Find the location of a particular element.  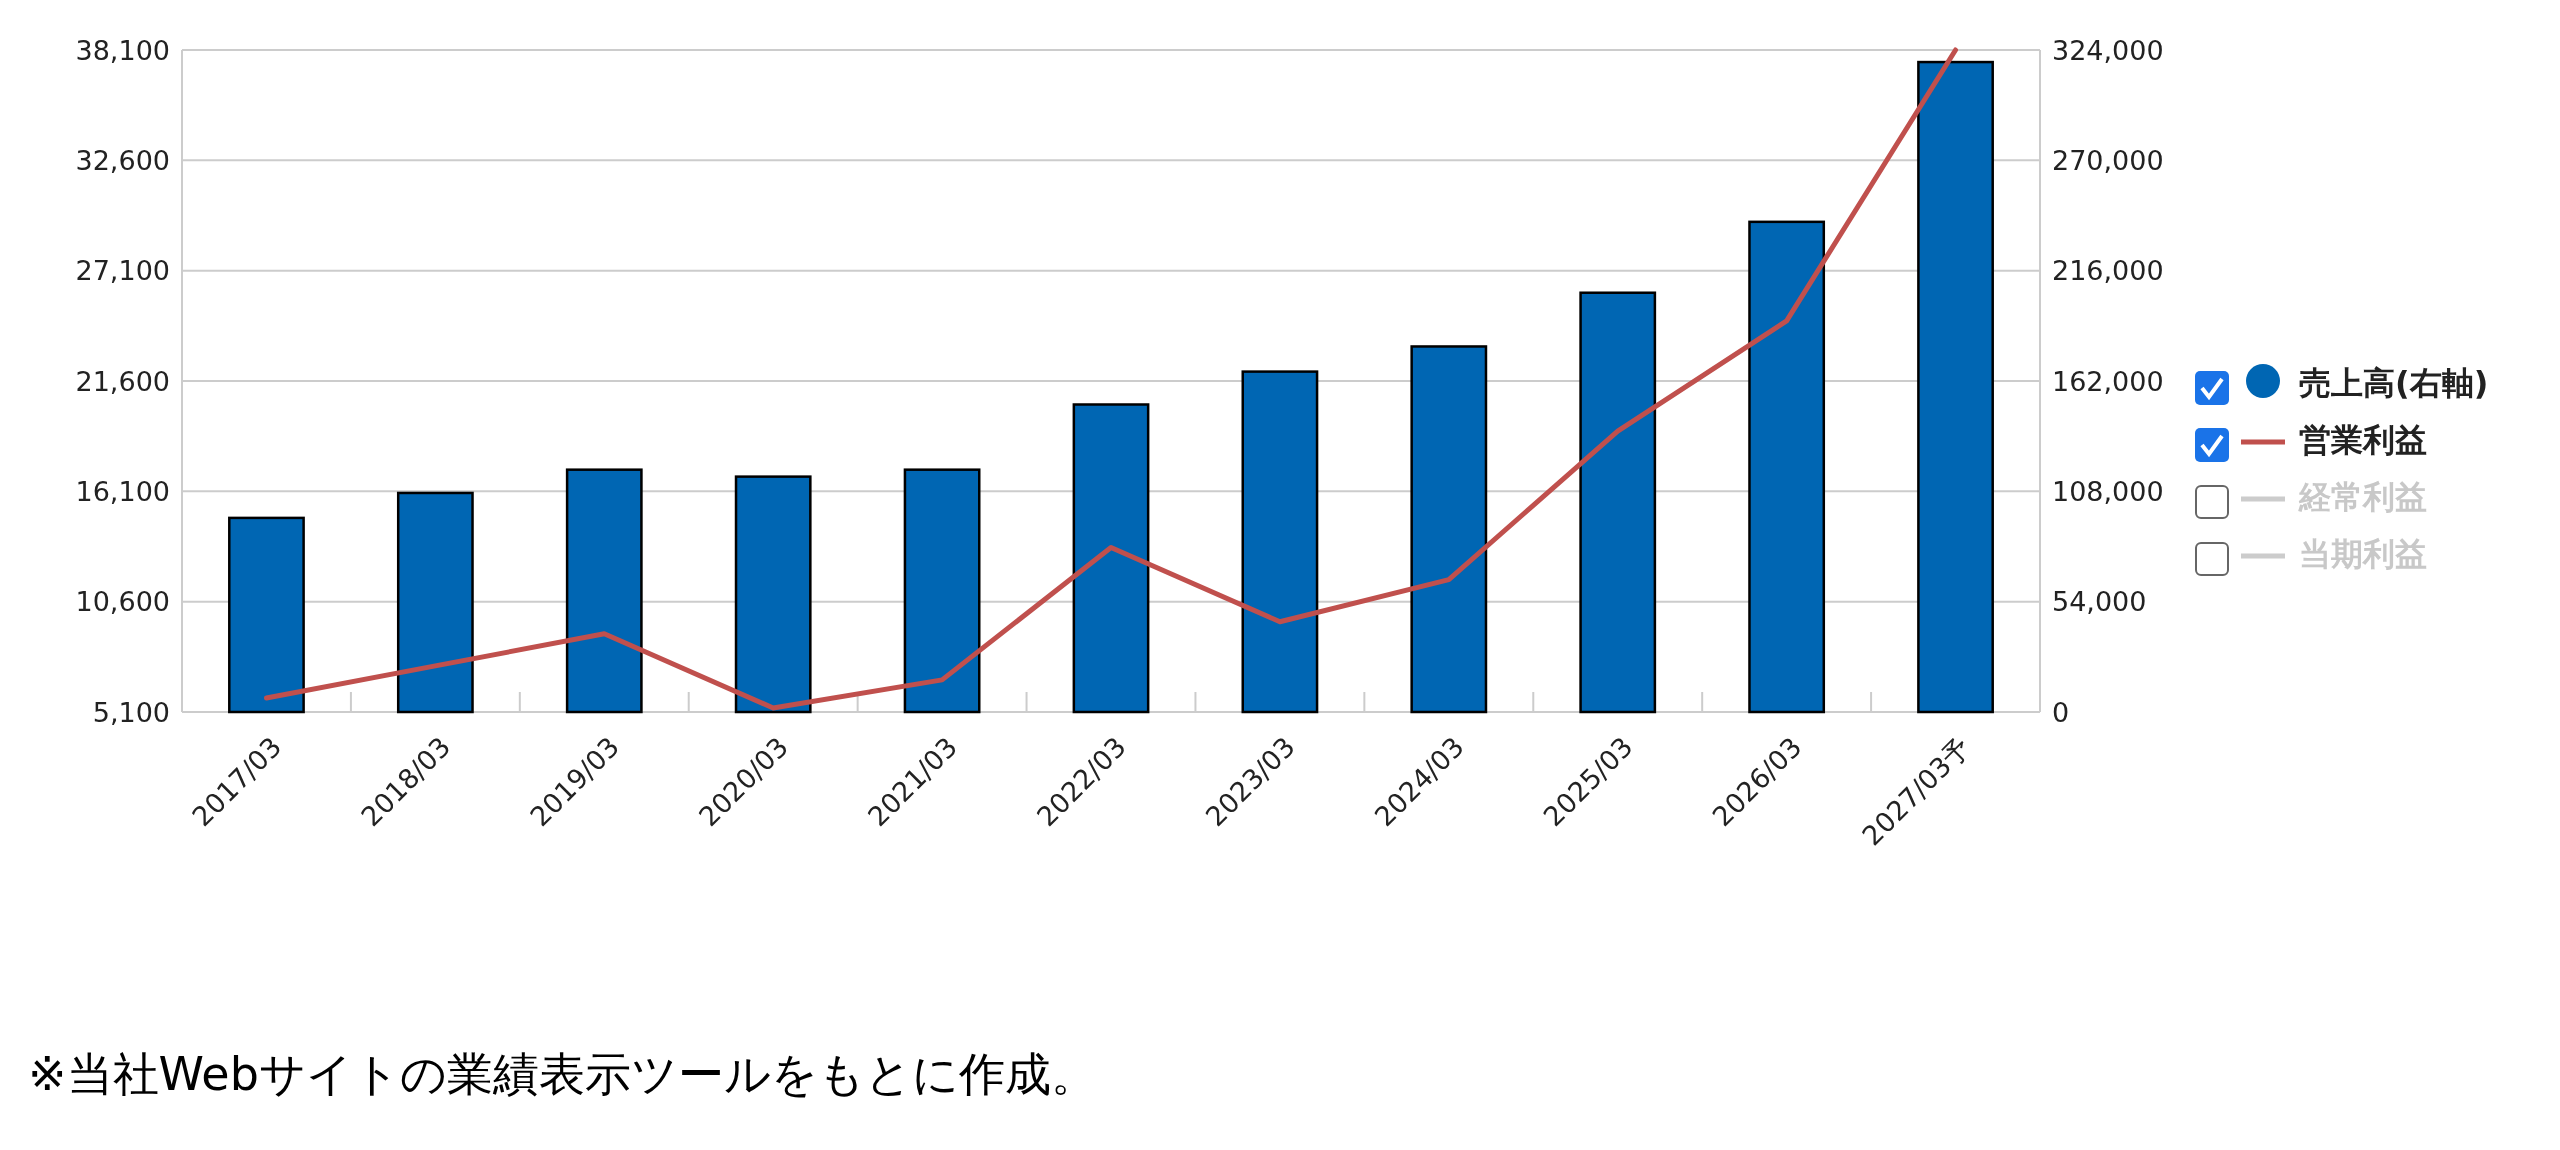

y-tick-label: 21,600 is located at coordinates (122, 381).